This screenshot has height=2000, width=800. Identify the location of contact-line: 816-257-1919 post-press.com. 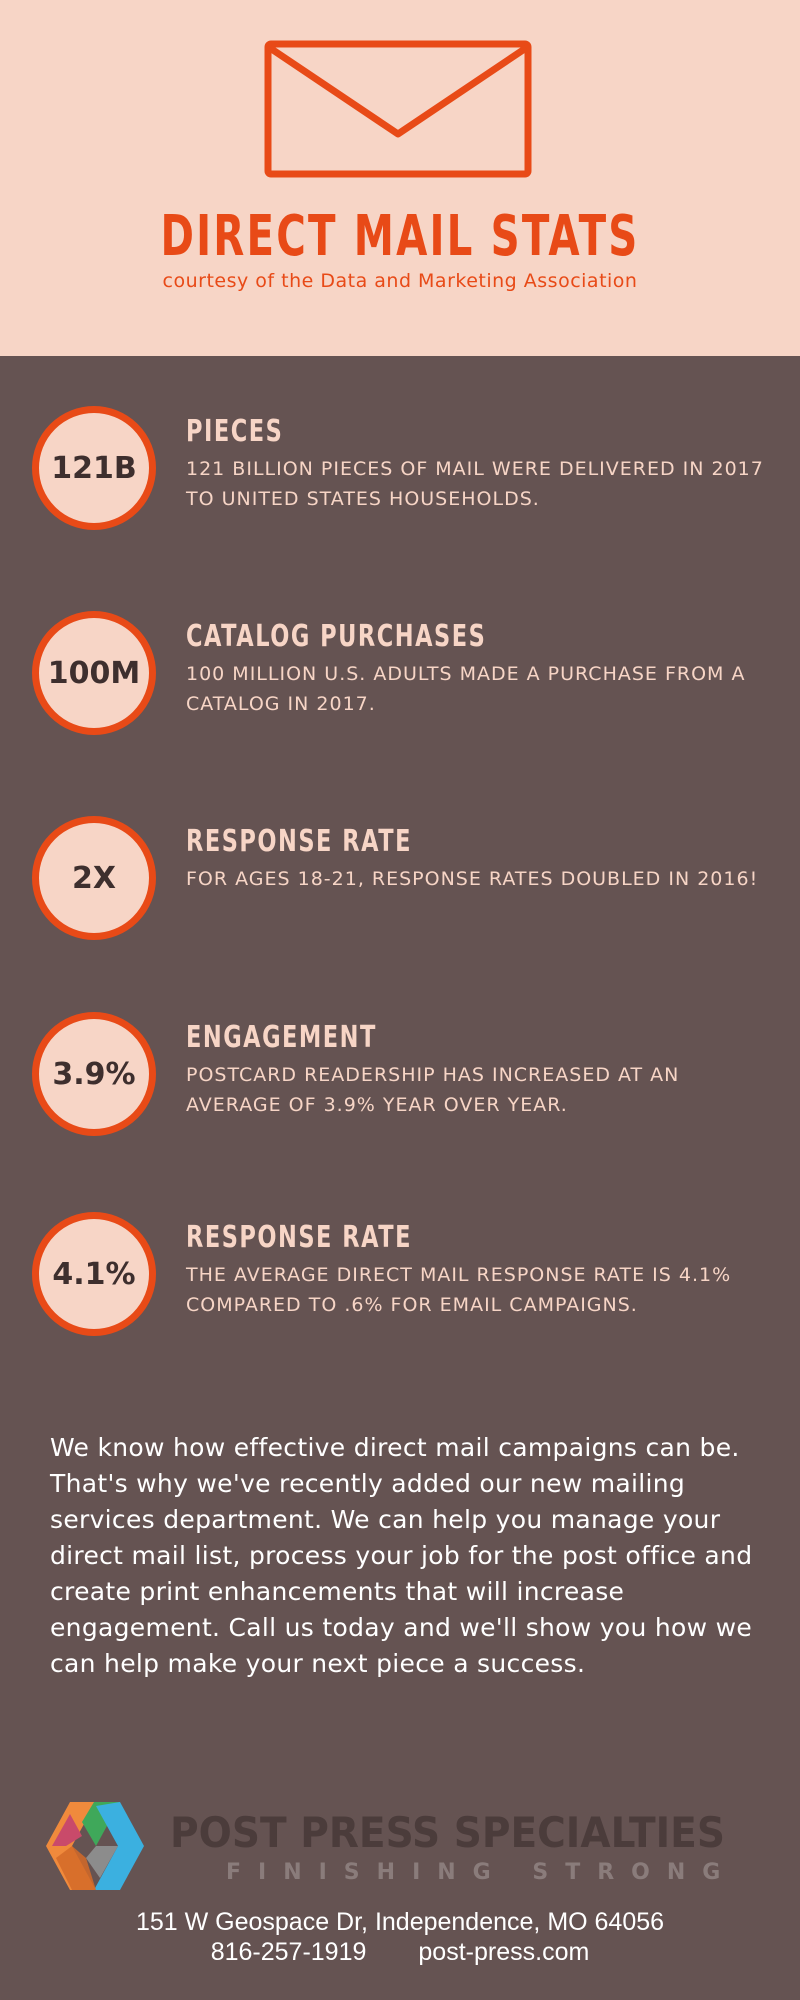
(400, 1952).